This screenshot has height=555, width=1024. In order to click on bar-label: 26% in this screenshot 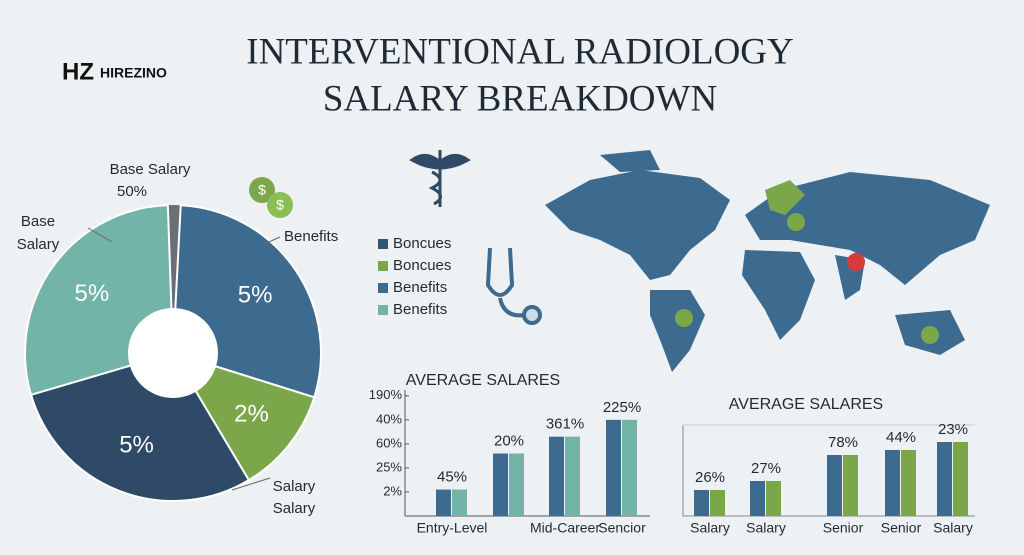, I will do `click(710, 477)`.